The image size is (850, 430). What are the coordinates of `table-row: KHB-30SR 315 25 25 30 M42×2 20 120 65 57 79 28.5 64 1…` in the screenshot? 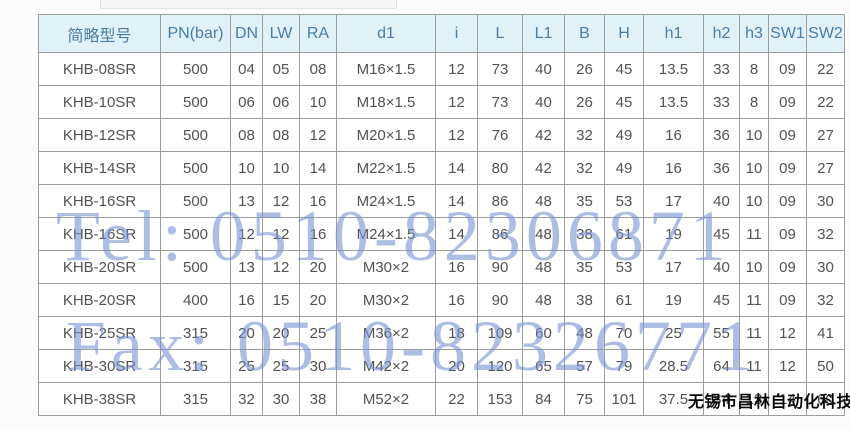 It's located at (441, 366).